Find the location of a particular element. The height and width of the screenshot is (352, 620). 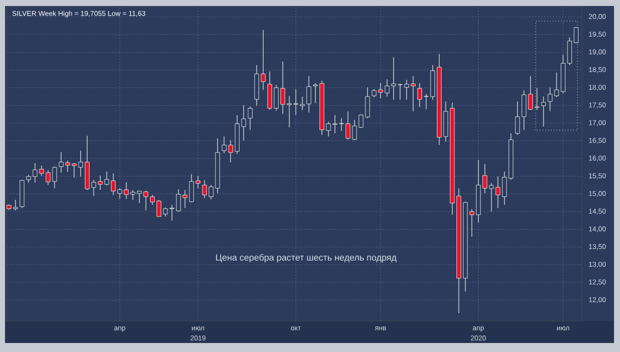

annotation: Цена серебра растет шесть недель подряд is located at coordinates (306, 258).